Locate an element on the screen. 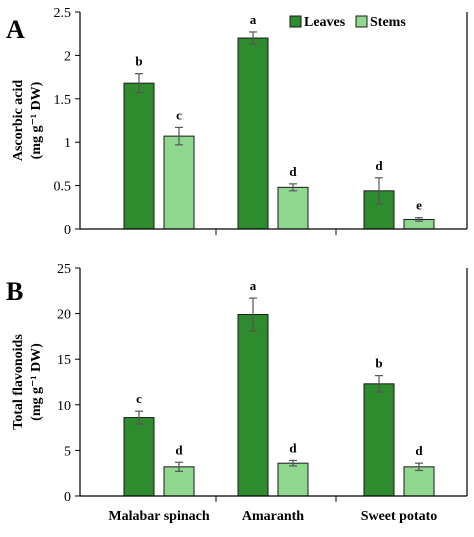  y-tick-label: 0.5 is located at coordinates (63, 187).